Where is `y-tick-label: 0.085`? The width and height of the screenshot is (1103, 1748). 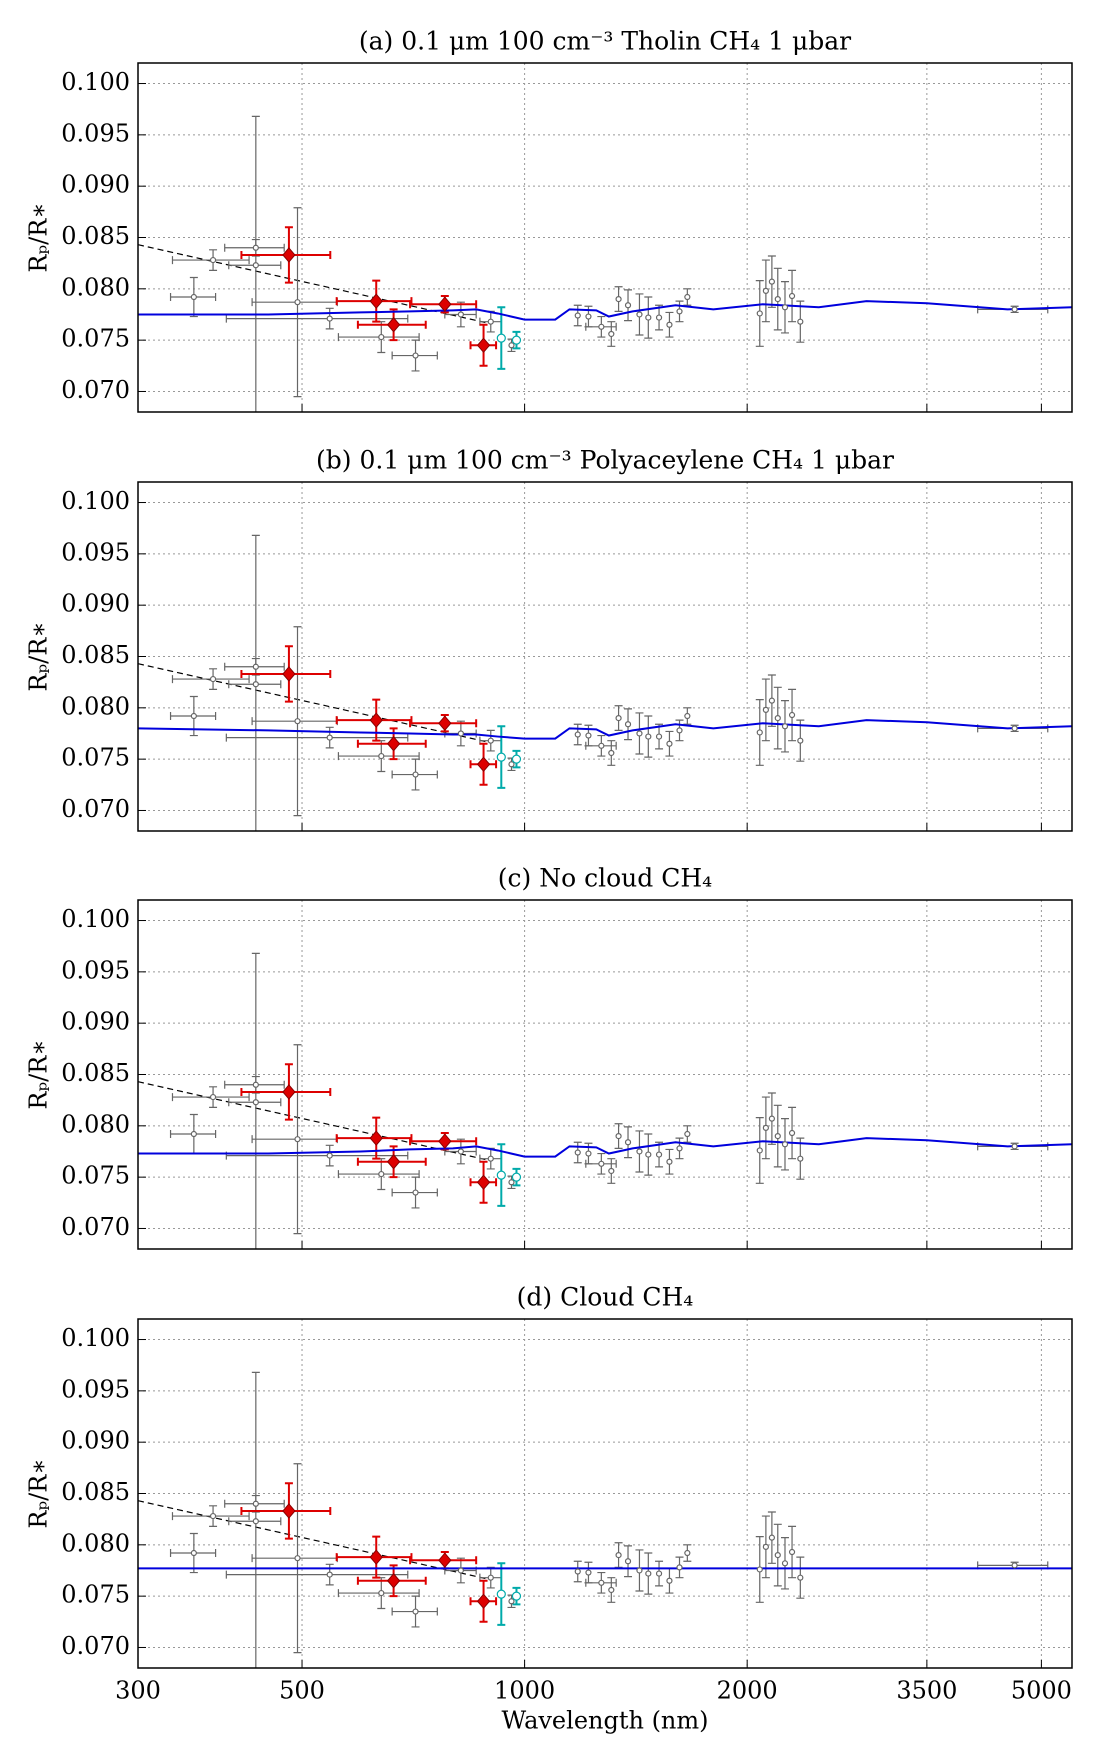 y-tick-label: 0.085 is located at coordinates (95, 236).